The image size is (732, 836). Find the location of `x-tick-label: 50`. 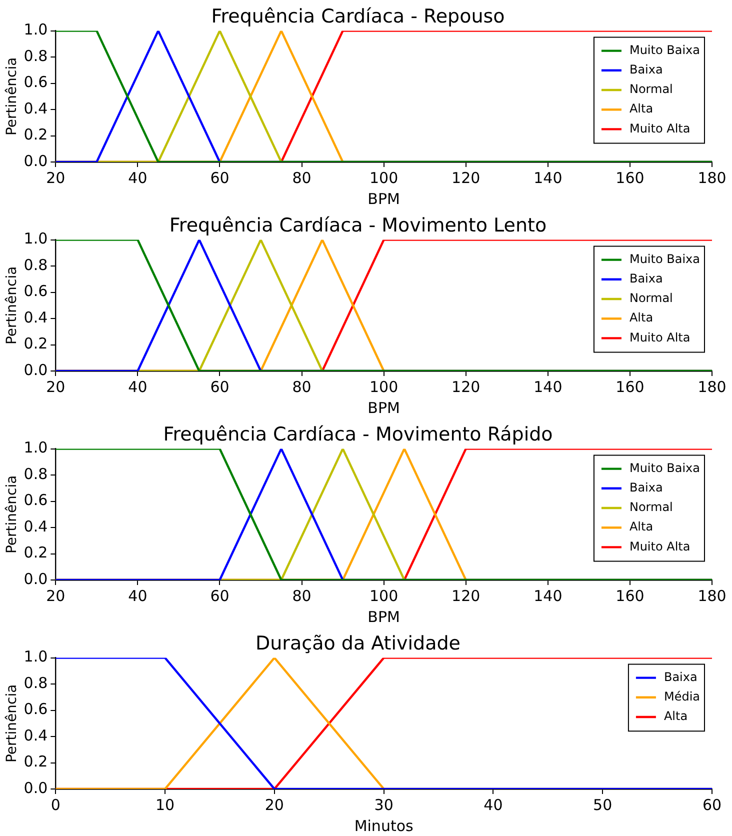

x-tick-label: 50 is located at coordinates (602, 805).